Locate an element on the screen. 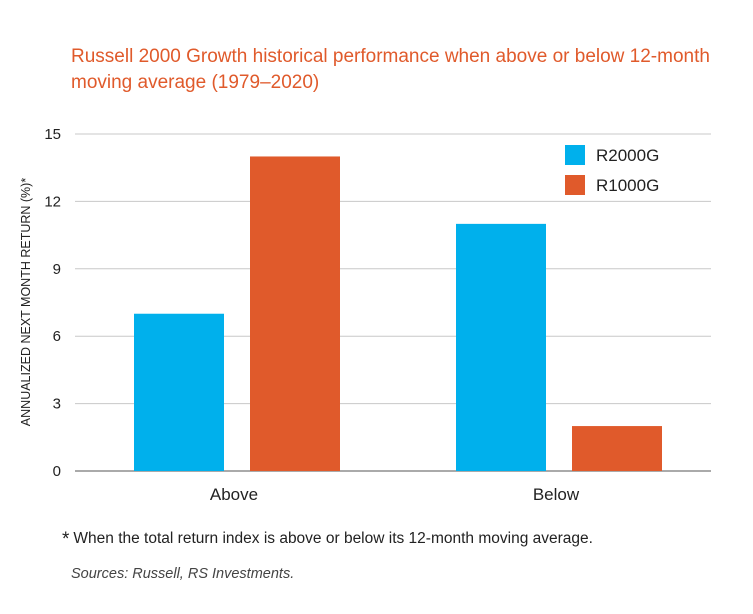  y-tick-label-12: 12 is located at coordinates (52, 201).